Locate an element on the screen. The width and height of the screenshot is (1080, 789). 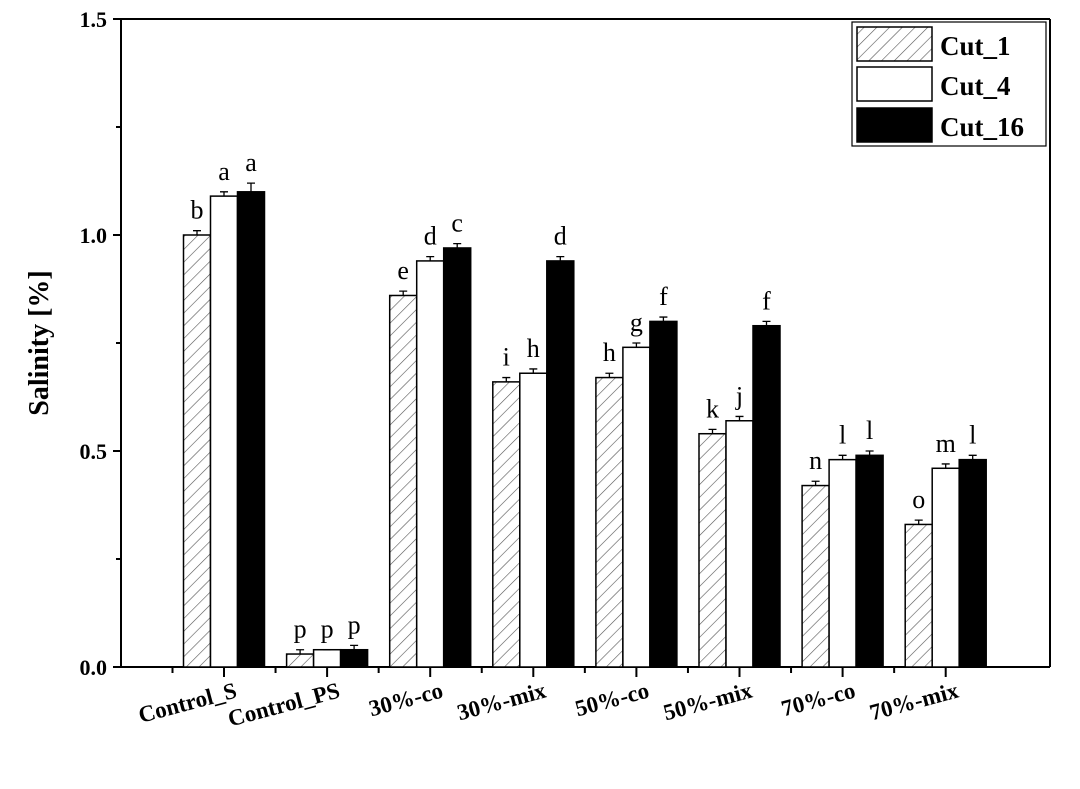
significance-label: k is located at coordinates (712, 408).